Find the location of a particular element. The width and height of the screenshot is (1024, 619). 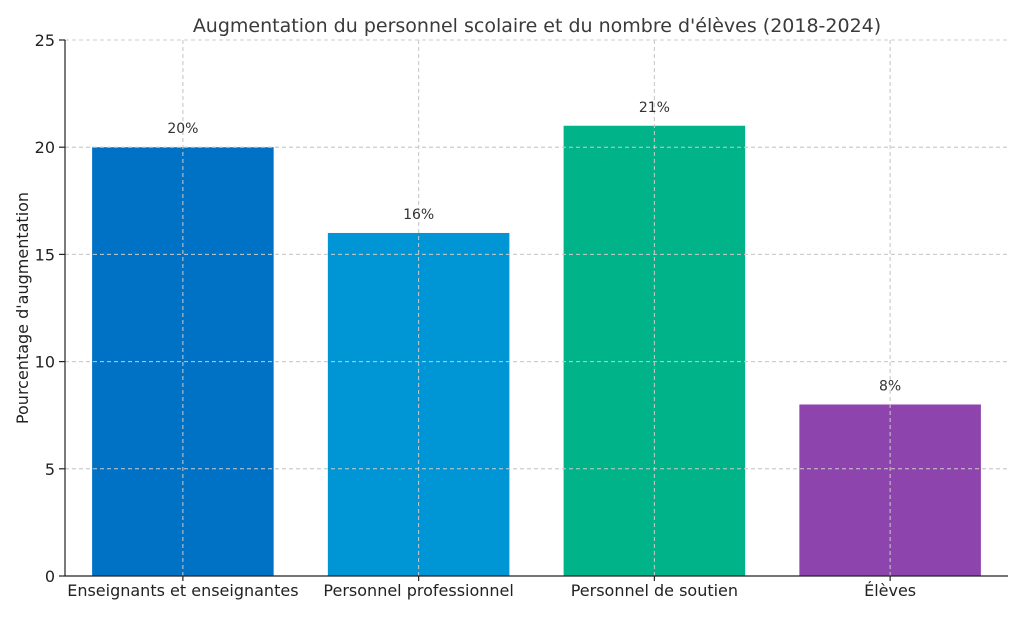

y-tick-label: 5 is located at coordinates (50, 469).